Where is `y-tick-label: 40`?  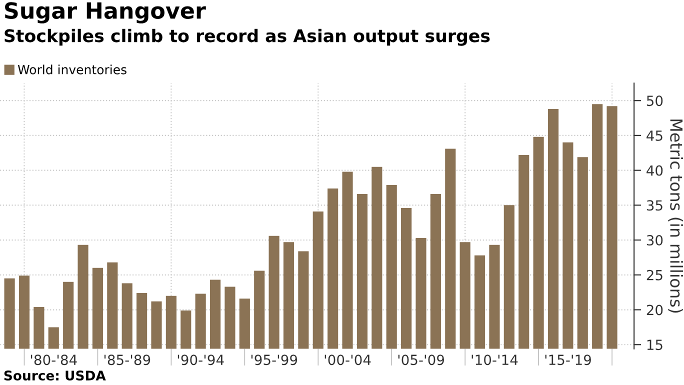
y-tick-label: 40 is located at coordinates (654, 170).